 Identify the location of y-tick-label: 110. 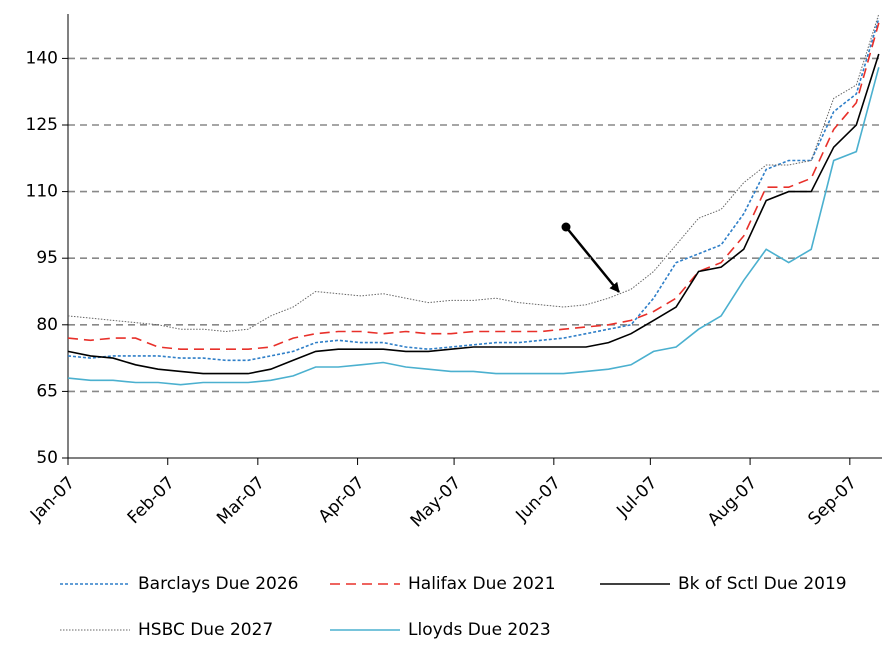
(42, 192).